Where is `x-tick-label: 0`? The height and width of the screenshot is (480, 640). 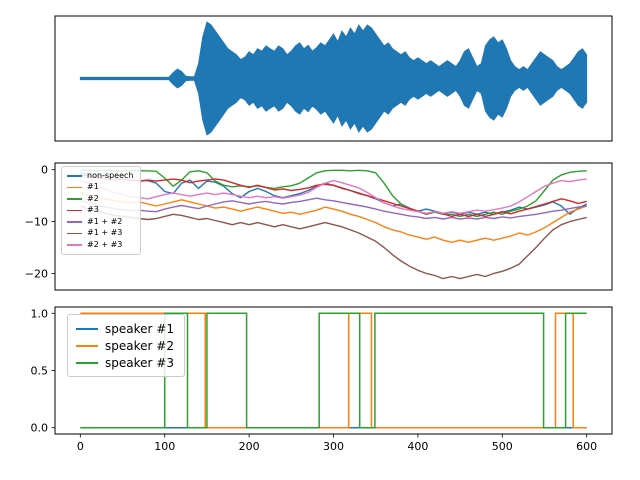
x-tick-label: 0 is located at coordinates (80, 446).